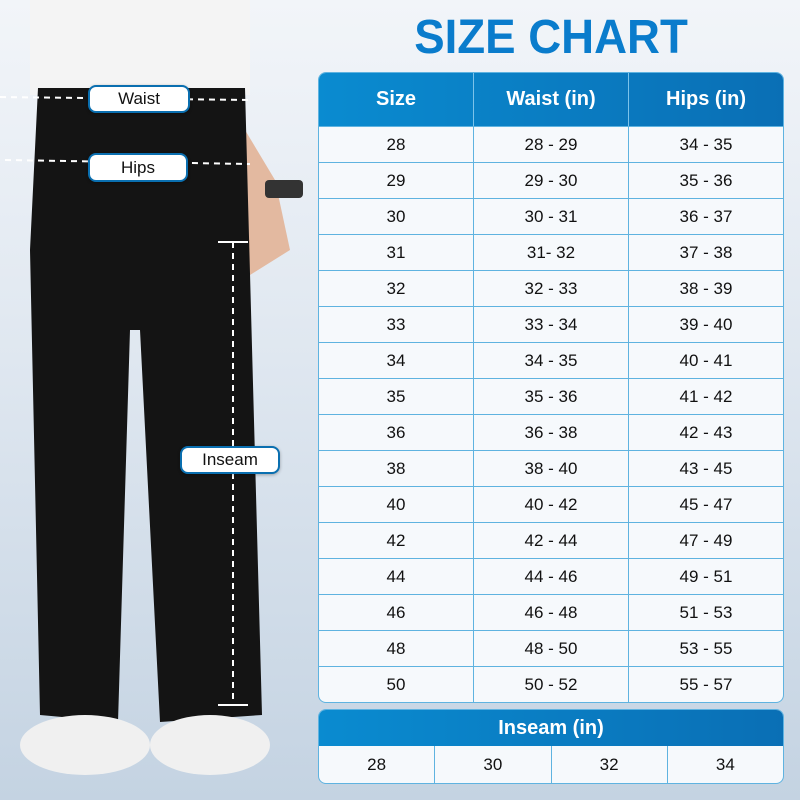  I want to click on table-row: 30 30 - 31 36 - 37, so click(551, 216).